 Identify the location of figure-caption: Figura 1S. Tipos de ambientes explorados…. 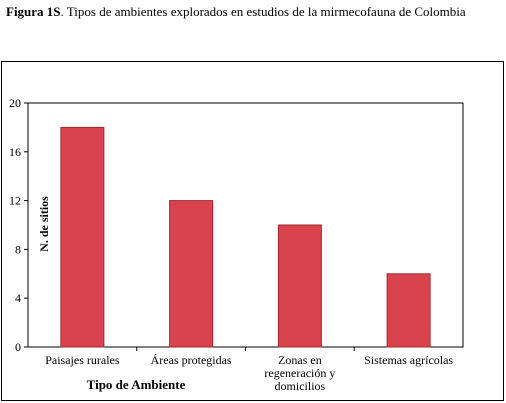
(236, 12).